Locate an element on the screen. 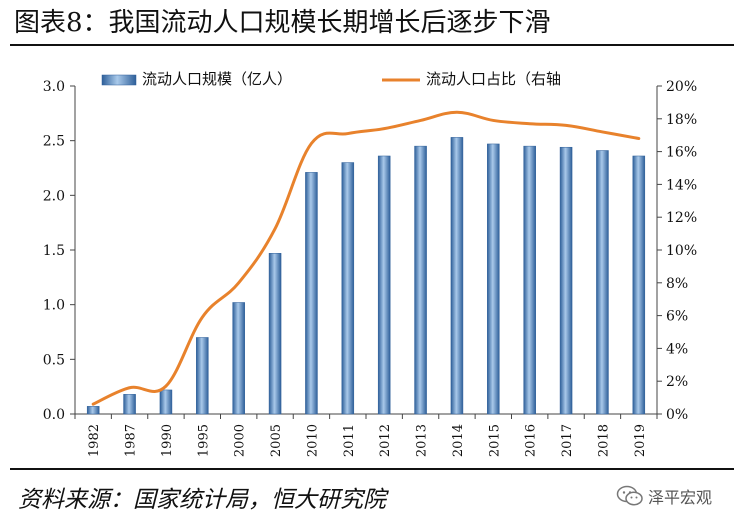 This screenshot has height=522, width=744. top-rule is located at coordinates (372, 45).